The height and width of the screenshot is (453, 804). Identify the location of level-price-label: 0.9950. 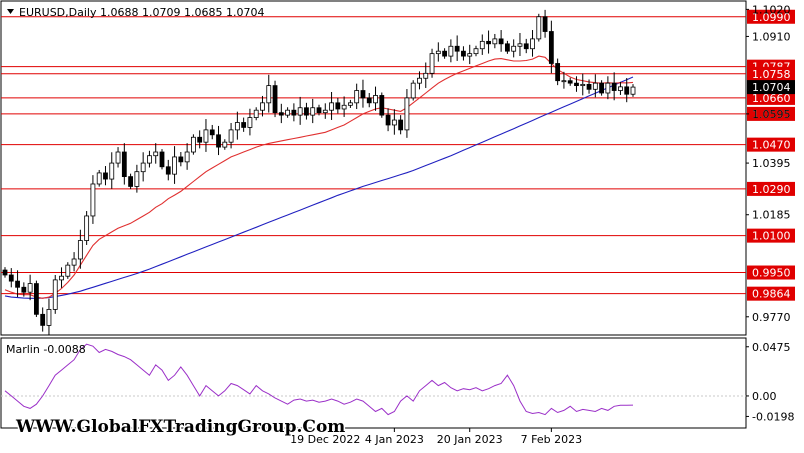
(771, 273).